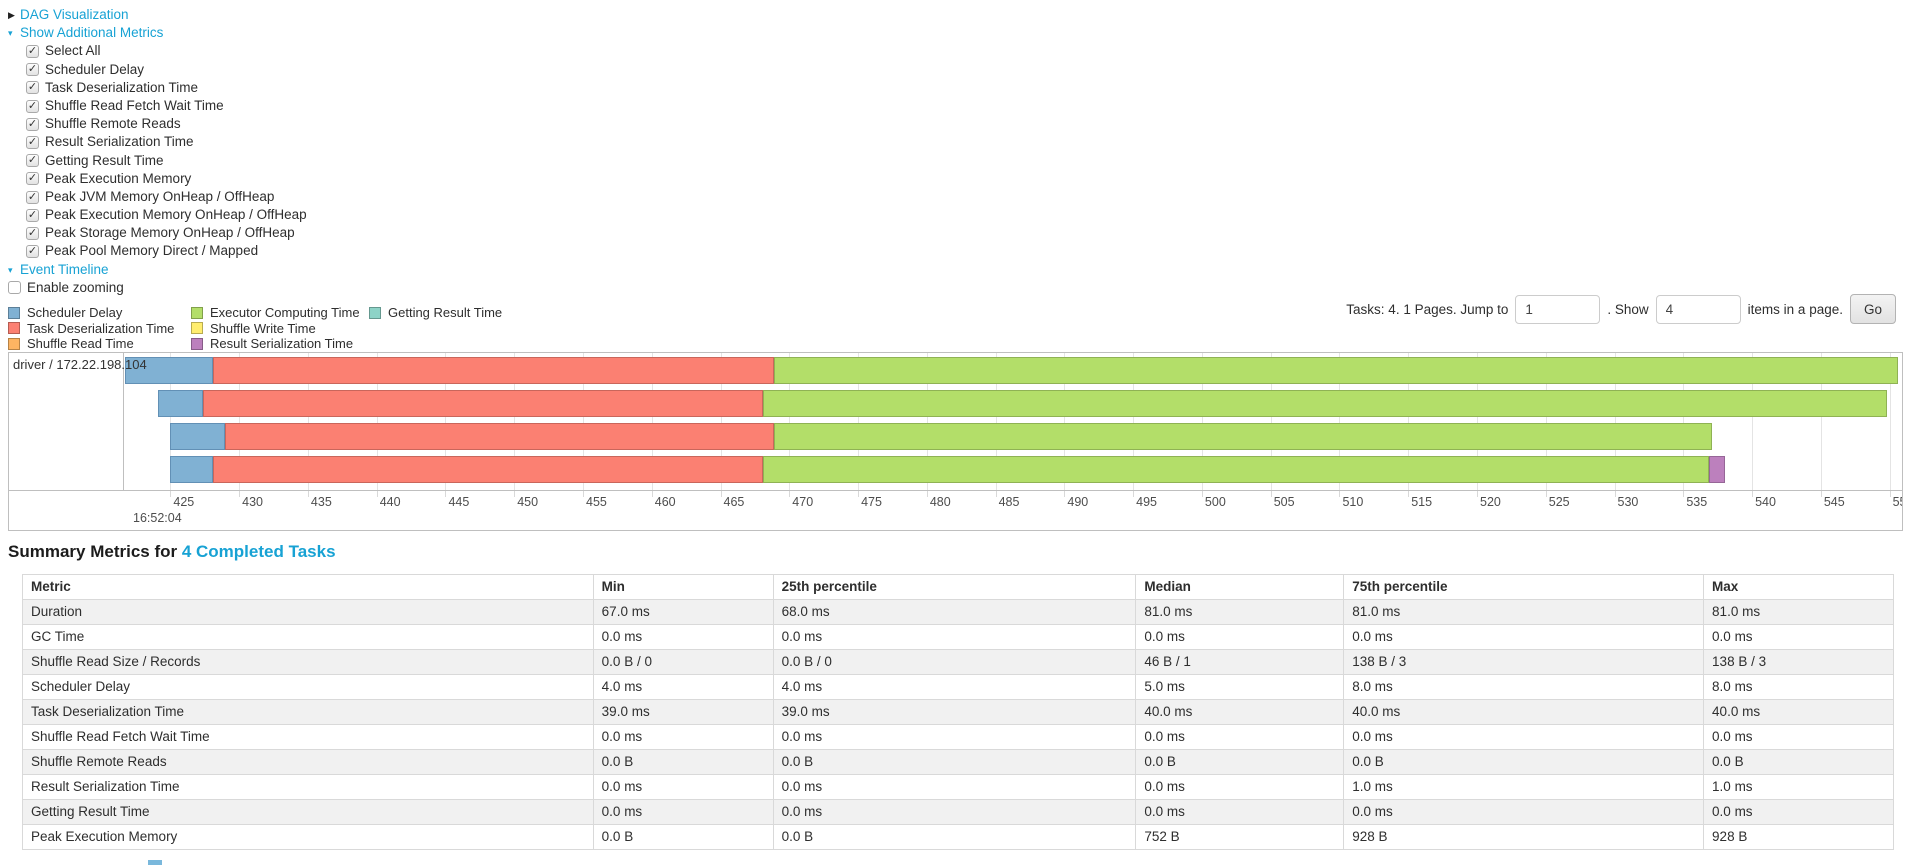  What do you see at coordinates (1628, 309) in the screenshot?
I see `pagination-show-label: . Show` at bounding box center [1628, 309].